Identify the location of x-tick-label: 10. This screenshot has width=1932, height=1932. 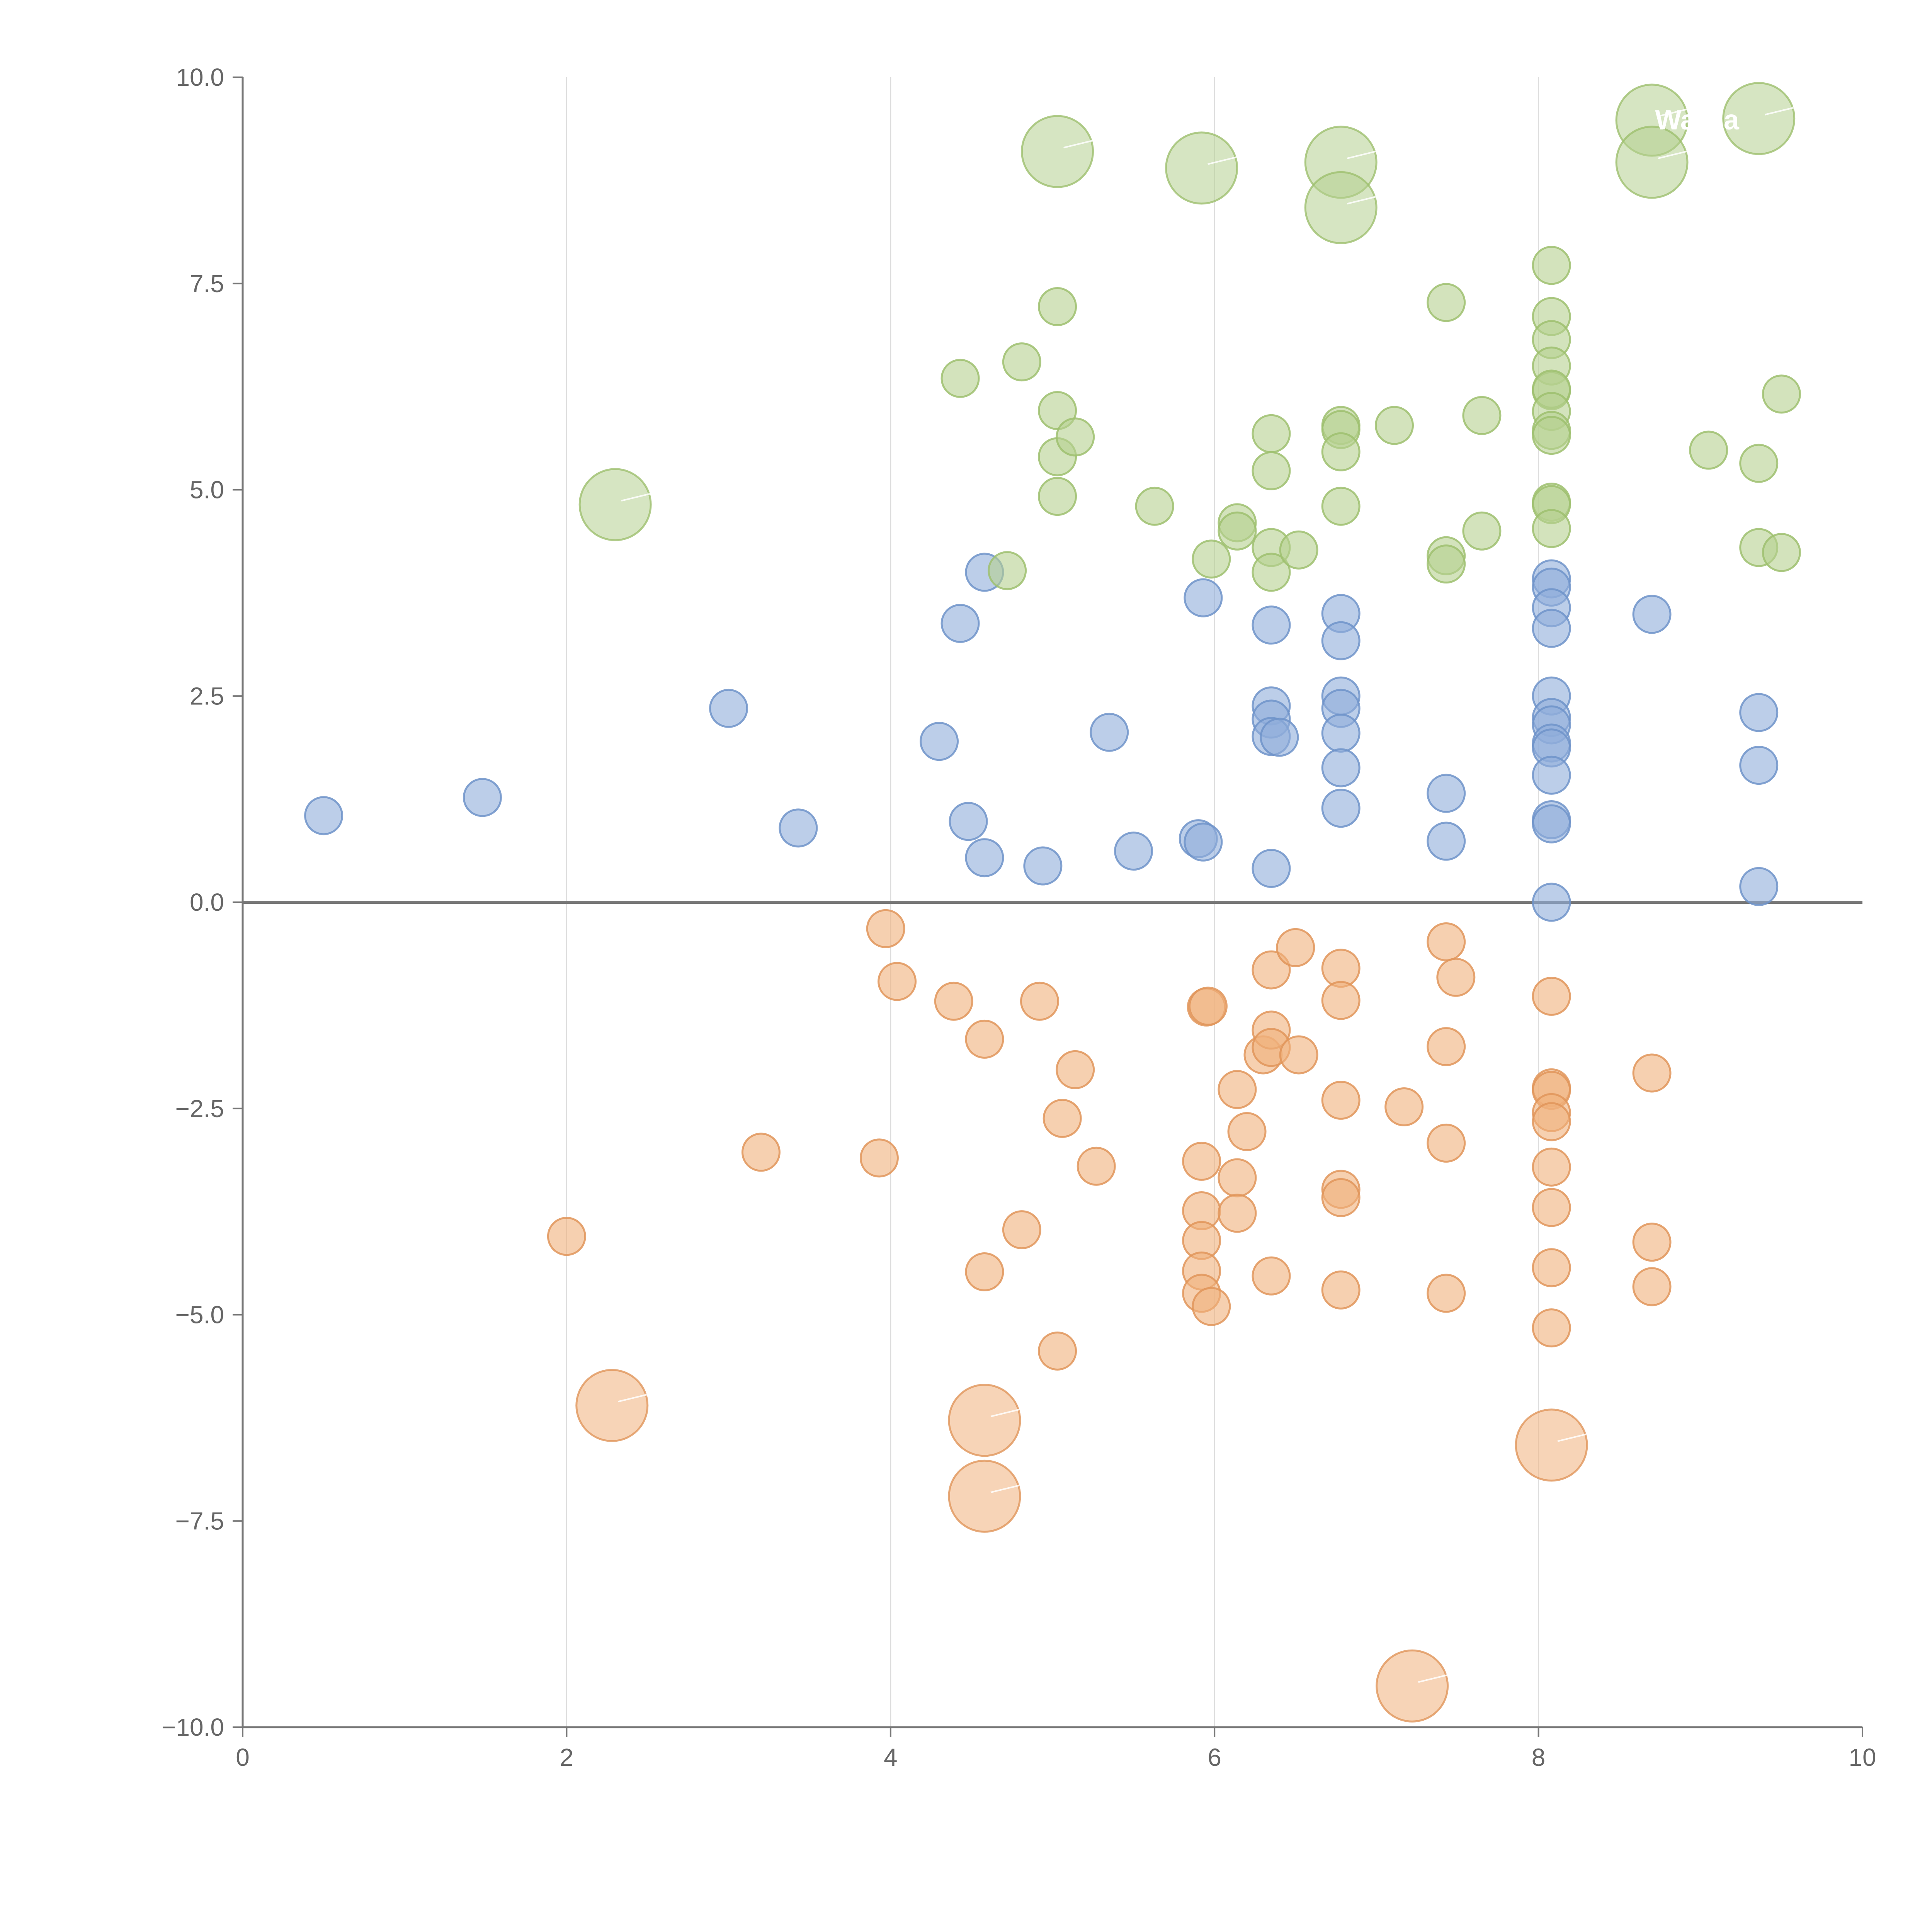
(1863, 1757).